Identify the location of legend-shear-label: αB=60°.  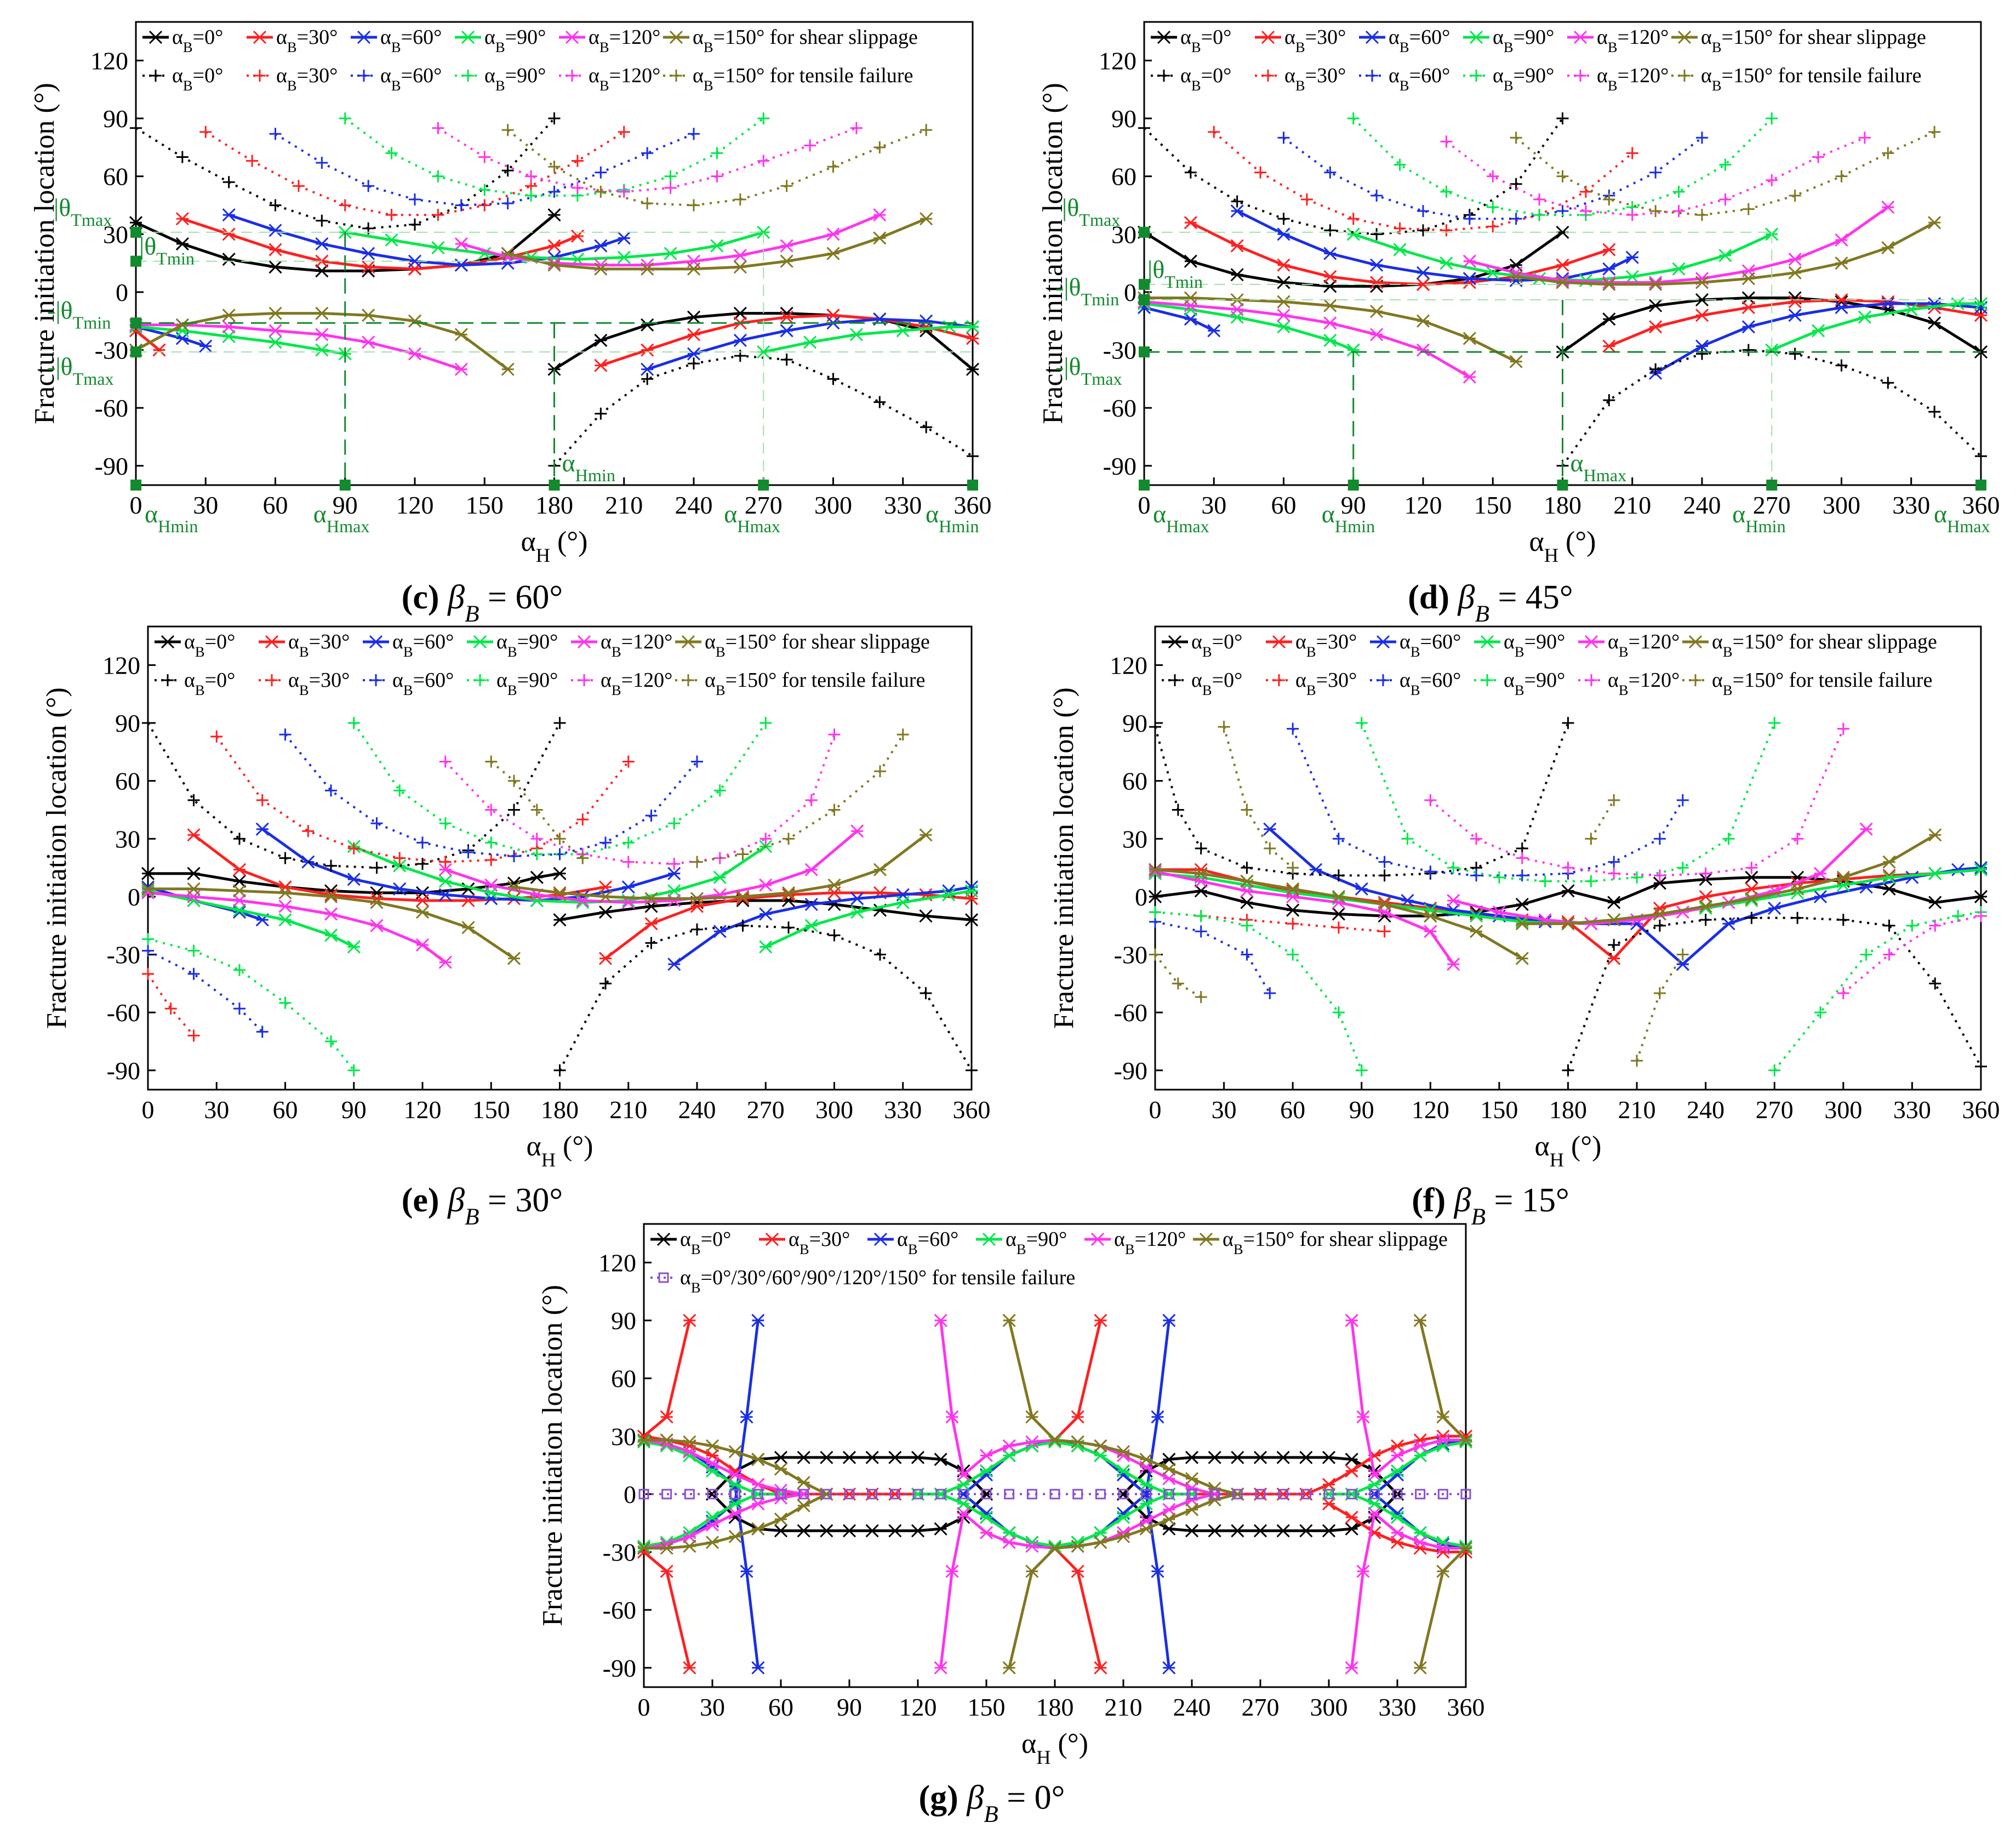
(927, 1242).